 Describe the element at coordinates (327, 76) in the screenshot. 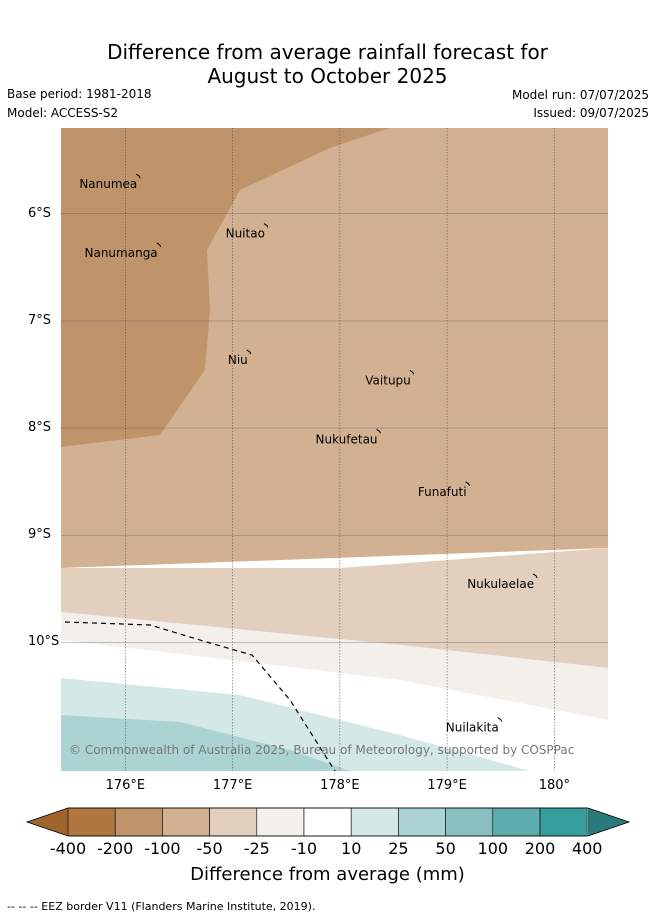

I see `title-line-2: August to October 2025` at that location.